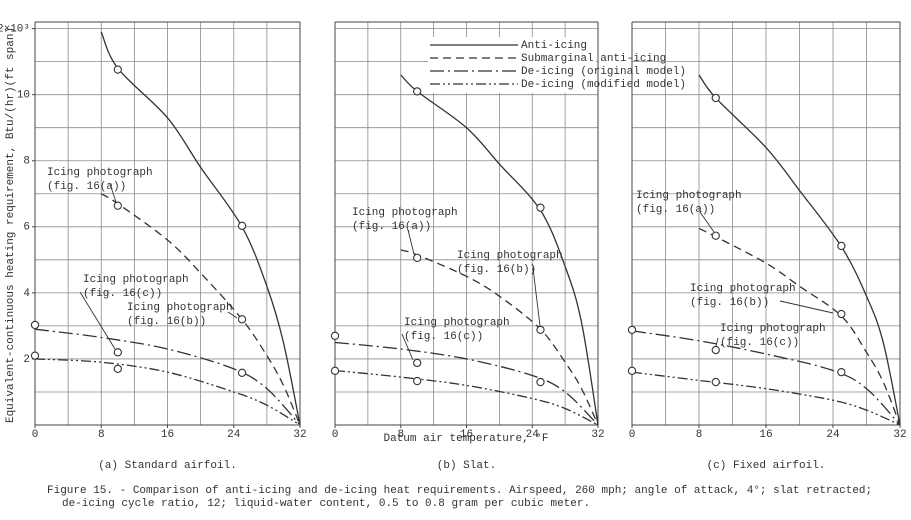 The width and height of the screenshot is (911, 520). What do you see at coordinates (593, 59) in the screenshot?
I see `legend-label: Submarginal anti-icing` at bounding box center [593, 59].